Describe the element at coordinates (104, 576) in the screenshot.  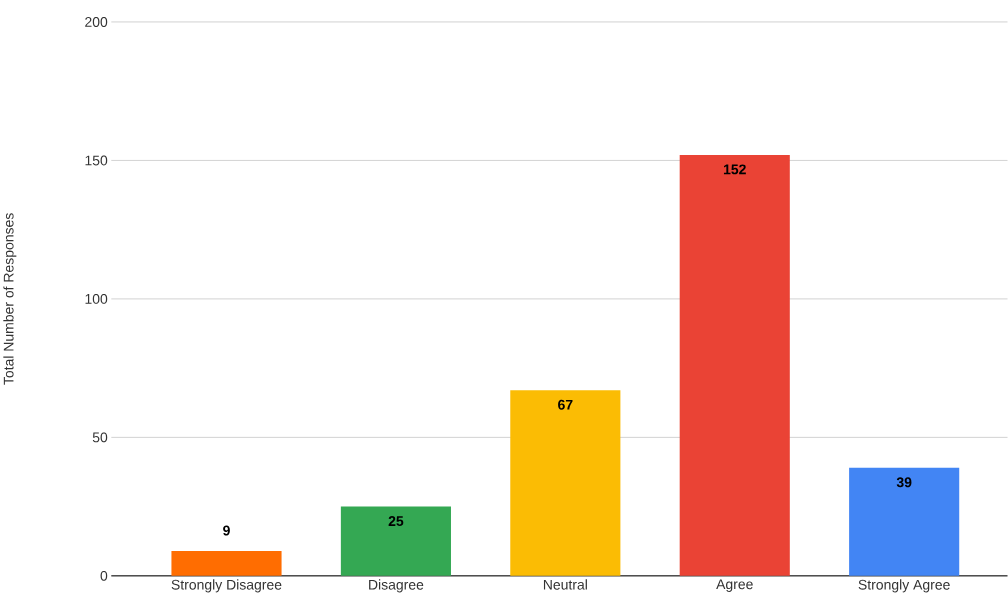
I see `y-tick-label: 0` at that location.